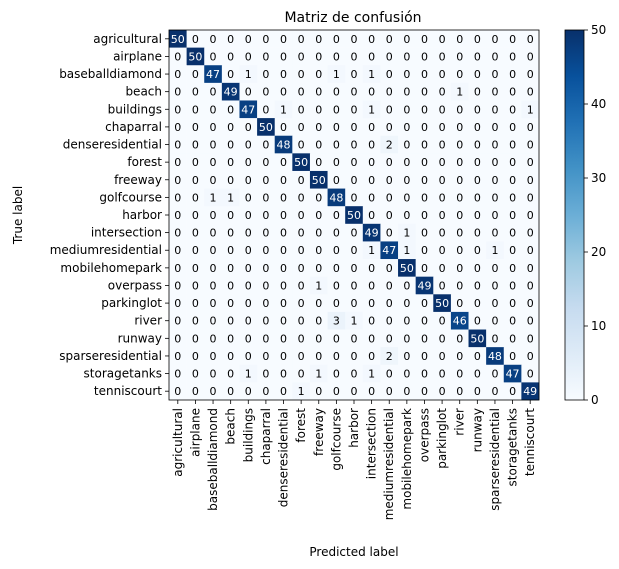 The width and height of the screenshot is (619, 569). What do you see at coordinates (126, 233) in the screenshot?
I see `y-tick-label: intersection` at bounding box center [126, 233].